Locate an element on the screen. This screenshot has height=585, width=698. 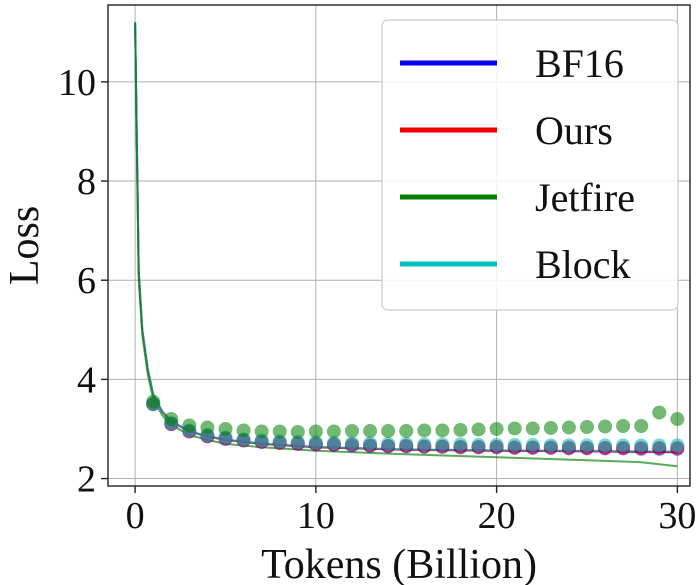
y-tick-label: 10 is located at coordinates (77, 83).